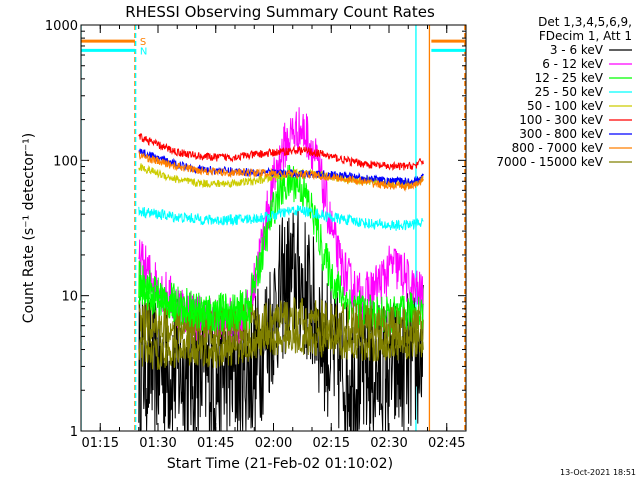 The image size is (640, 480). Describe the element at coordinates (280, 12) in the screenshot. I see `chart-title: RHESSI Observing Summary Count Rates` at that location.